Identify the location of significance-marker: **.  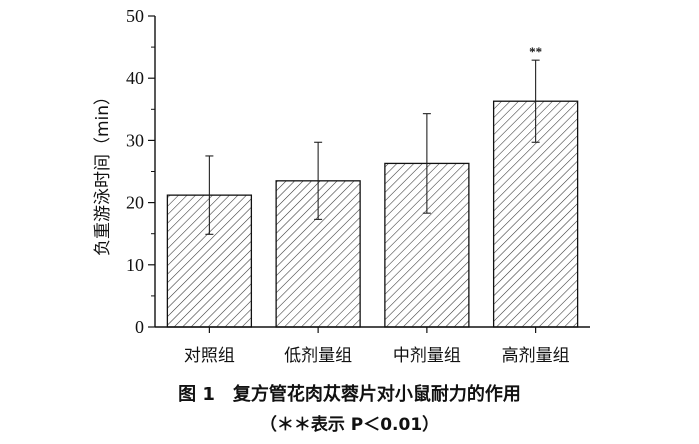
(535, 51).